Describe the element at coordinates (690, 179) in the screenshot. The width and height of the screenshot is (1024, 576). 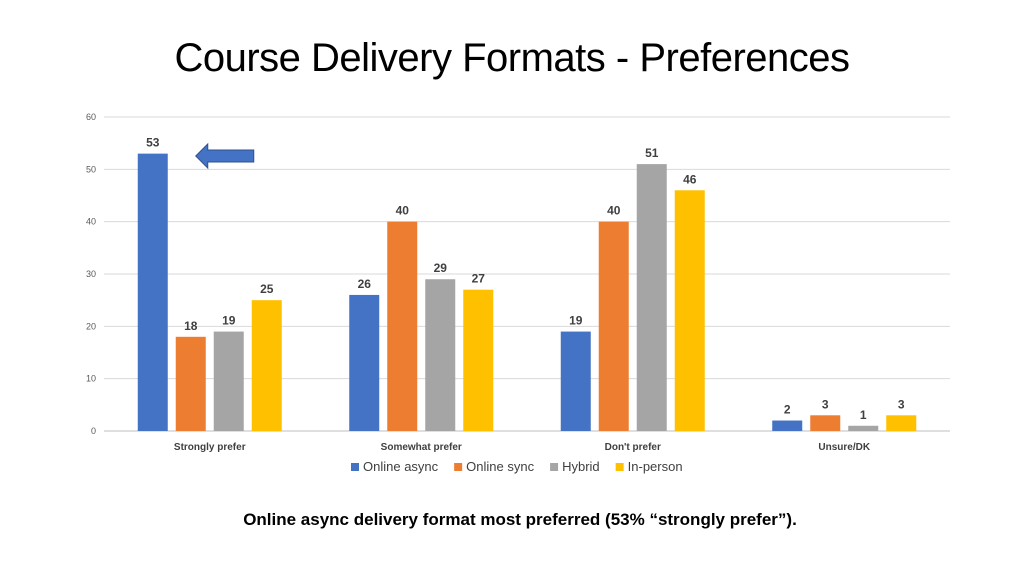
I see `data-label: 46` at that location.